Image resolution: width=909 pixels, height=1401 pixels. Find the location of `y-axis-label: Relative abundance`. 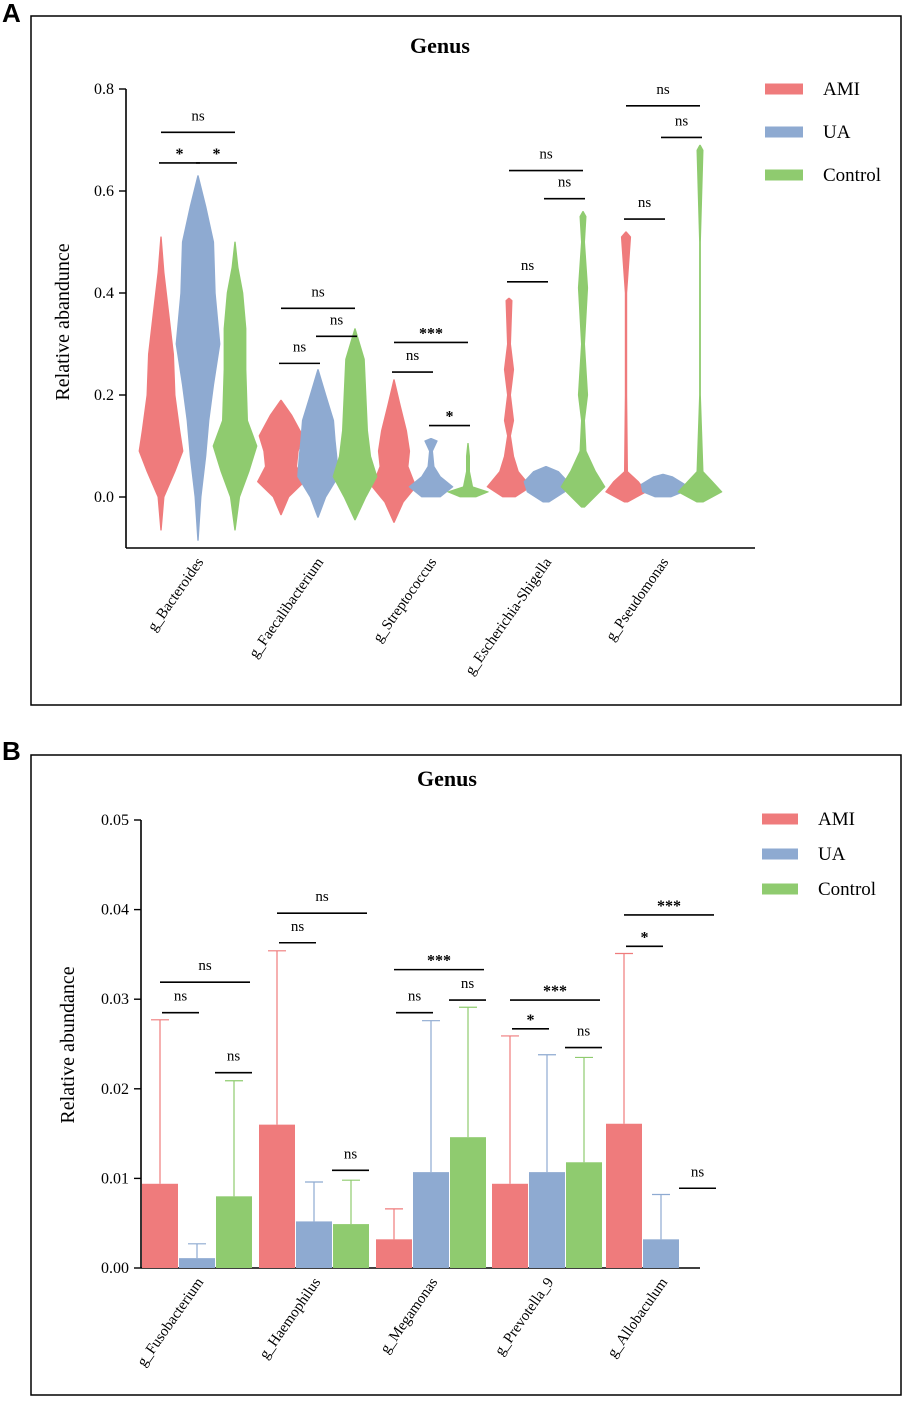

y-axis-label: Relative abundance is located at coordinates (68, 1044).